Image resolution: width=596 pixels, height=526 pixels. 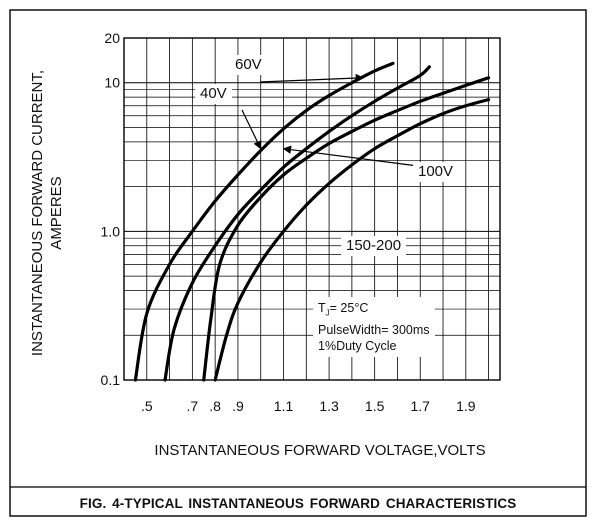 I want to click on arrow-40v, so click(x=251, y=129).